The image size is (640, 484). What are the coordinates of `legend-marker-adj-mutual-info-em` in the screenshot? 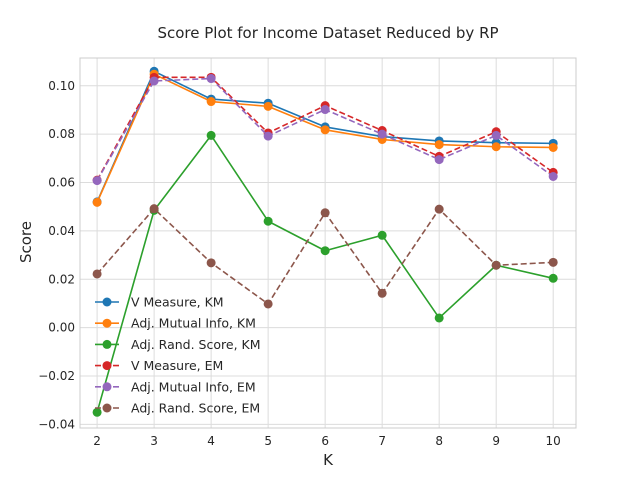 It's located at (107, 387).